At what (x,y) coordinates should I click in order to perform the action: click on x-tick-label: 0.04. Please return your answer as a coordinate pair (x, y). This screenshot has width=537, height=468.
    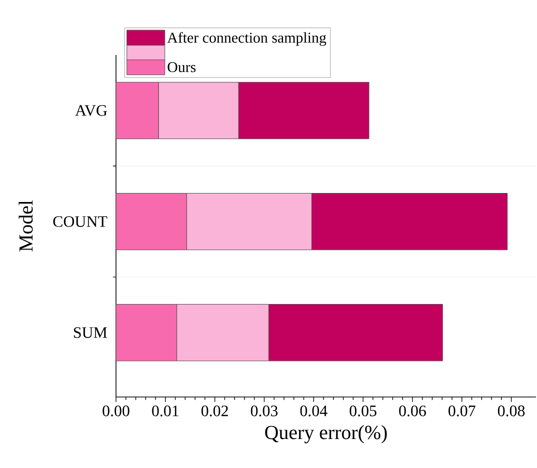
    Looking at the image, I should click on (314, 411).